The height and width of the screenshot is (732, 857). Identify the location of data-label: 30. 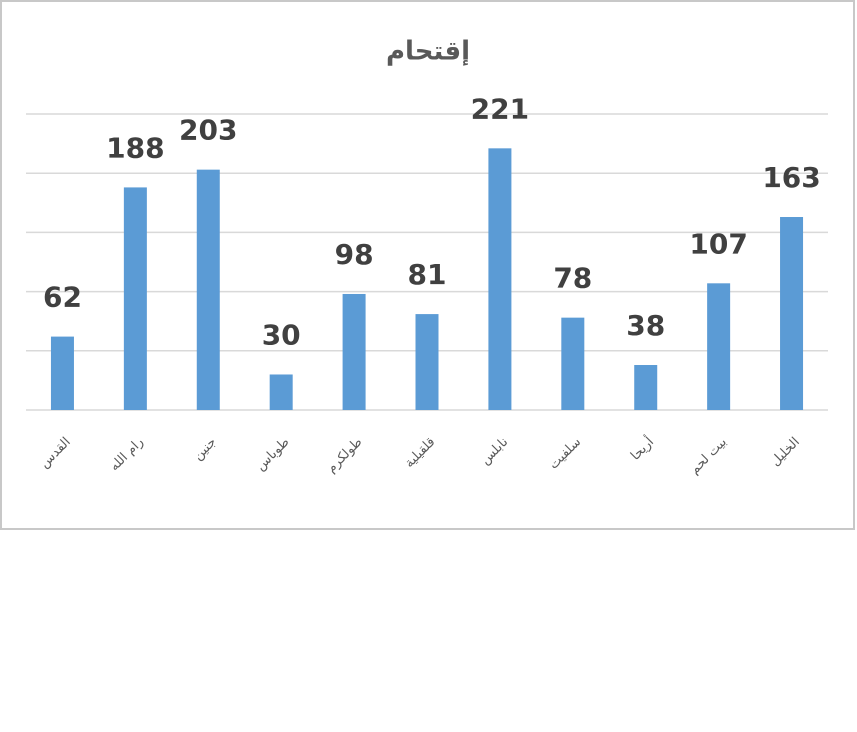
(281, 334).